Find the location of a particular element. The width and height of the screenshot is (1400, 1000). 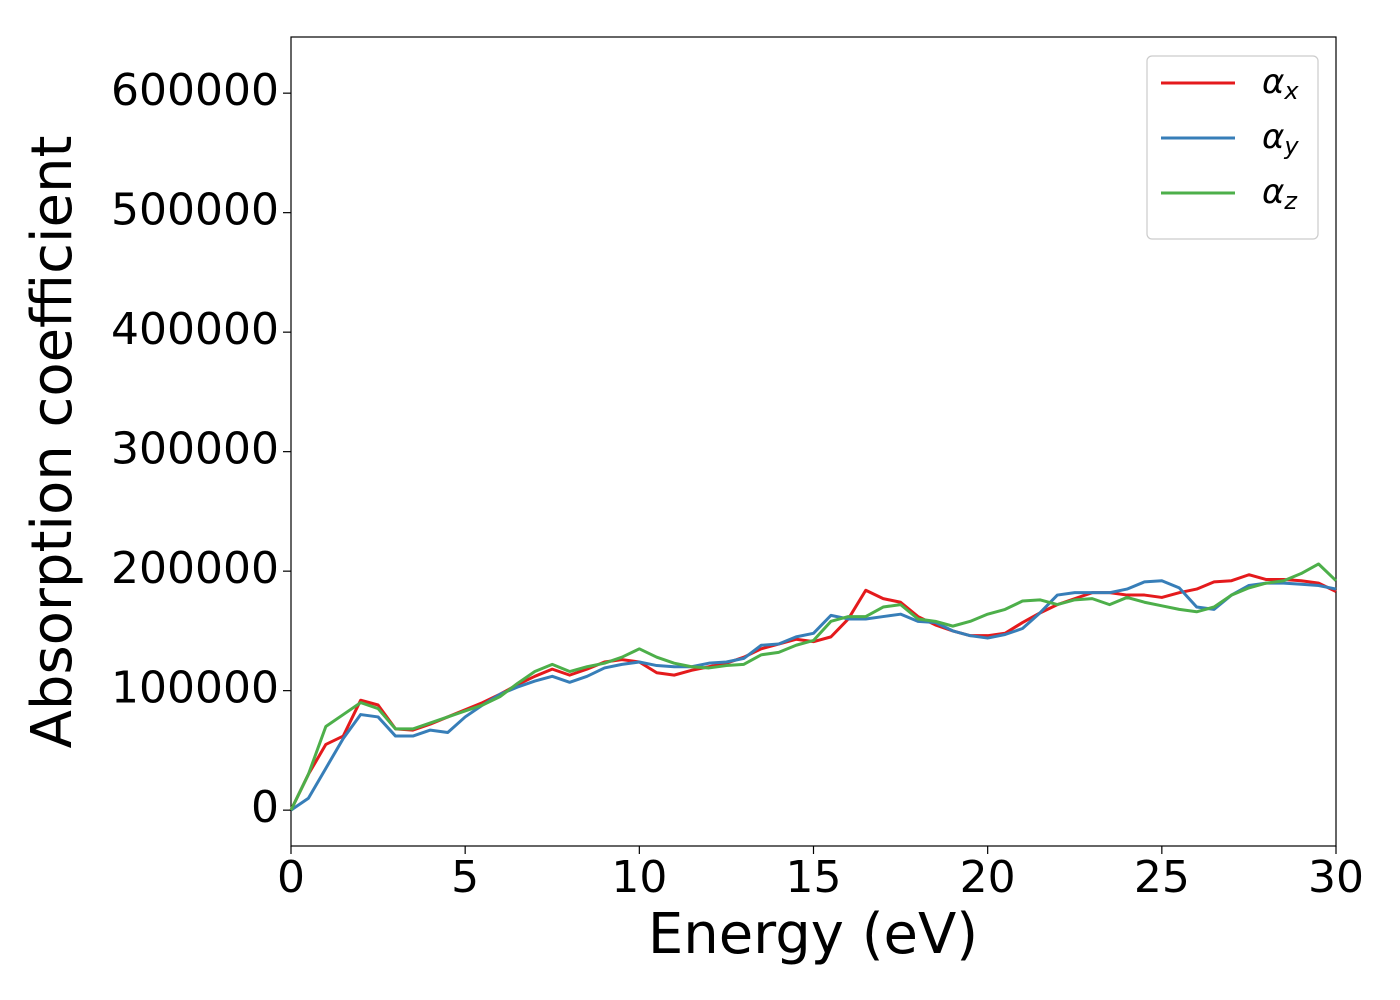

y-tick-label: 400000 is located at coordinates (195, 329).